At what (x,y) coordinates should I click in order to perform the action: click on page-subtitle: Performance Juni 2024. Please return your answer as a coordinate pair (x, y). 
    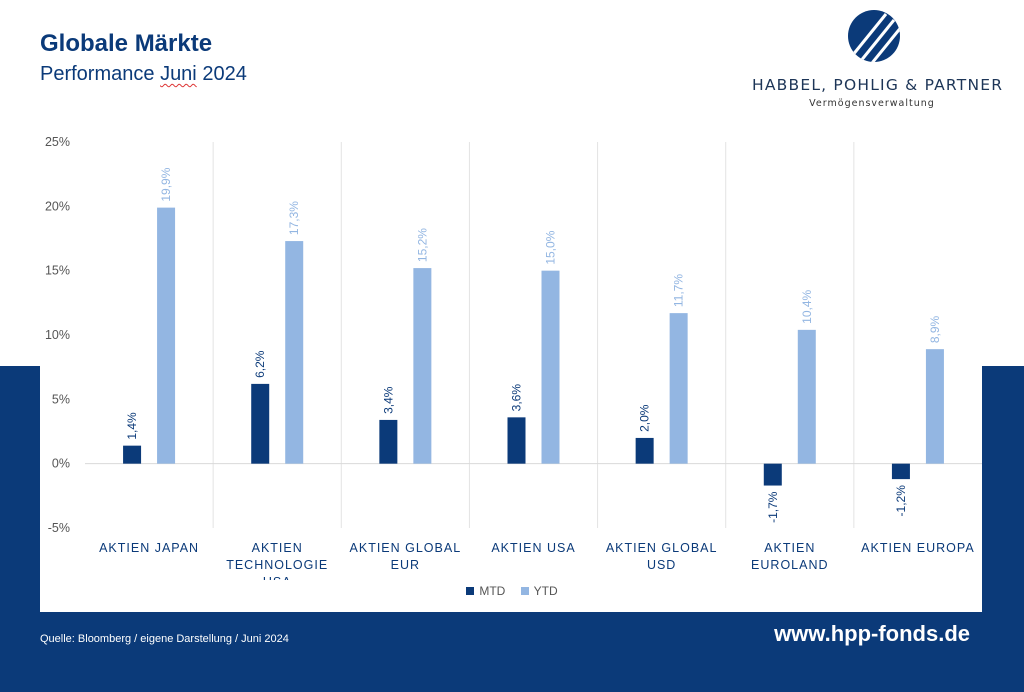
    Looking at the image, I should click on (143, 74).